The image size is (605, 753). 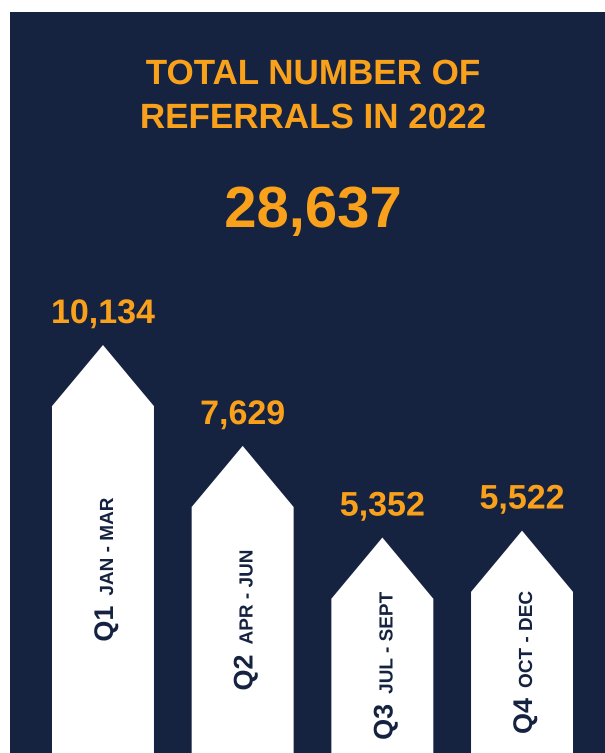 What do you see at coordinates (522, 497) in the screenshot?
I see `data-label: 5,522` at bounding box center [522, 497].